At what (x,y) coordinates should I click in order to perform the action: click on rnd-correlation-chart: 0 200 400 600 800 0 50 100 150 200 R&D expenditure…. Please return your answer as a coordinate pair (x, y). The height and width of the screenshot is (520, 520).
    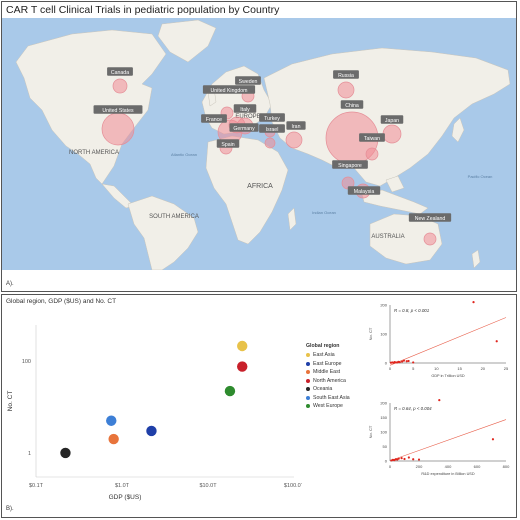
    Looking at the image, I should click on (439, 437).